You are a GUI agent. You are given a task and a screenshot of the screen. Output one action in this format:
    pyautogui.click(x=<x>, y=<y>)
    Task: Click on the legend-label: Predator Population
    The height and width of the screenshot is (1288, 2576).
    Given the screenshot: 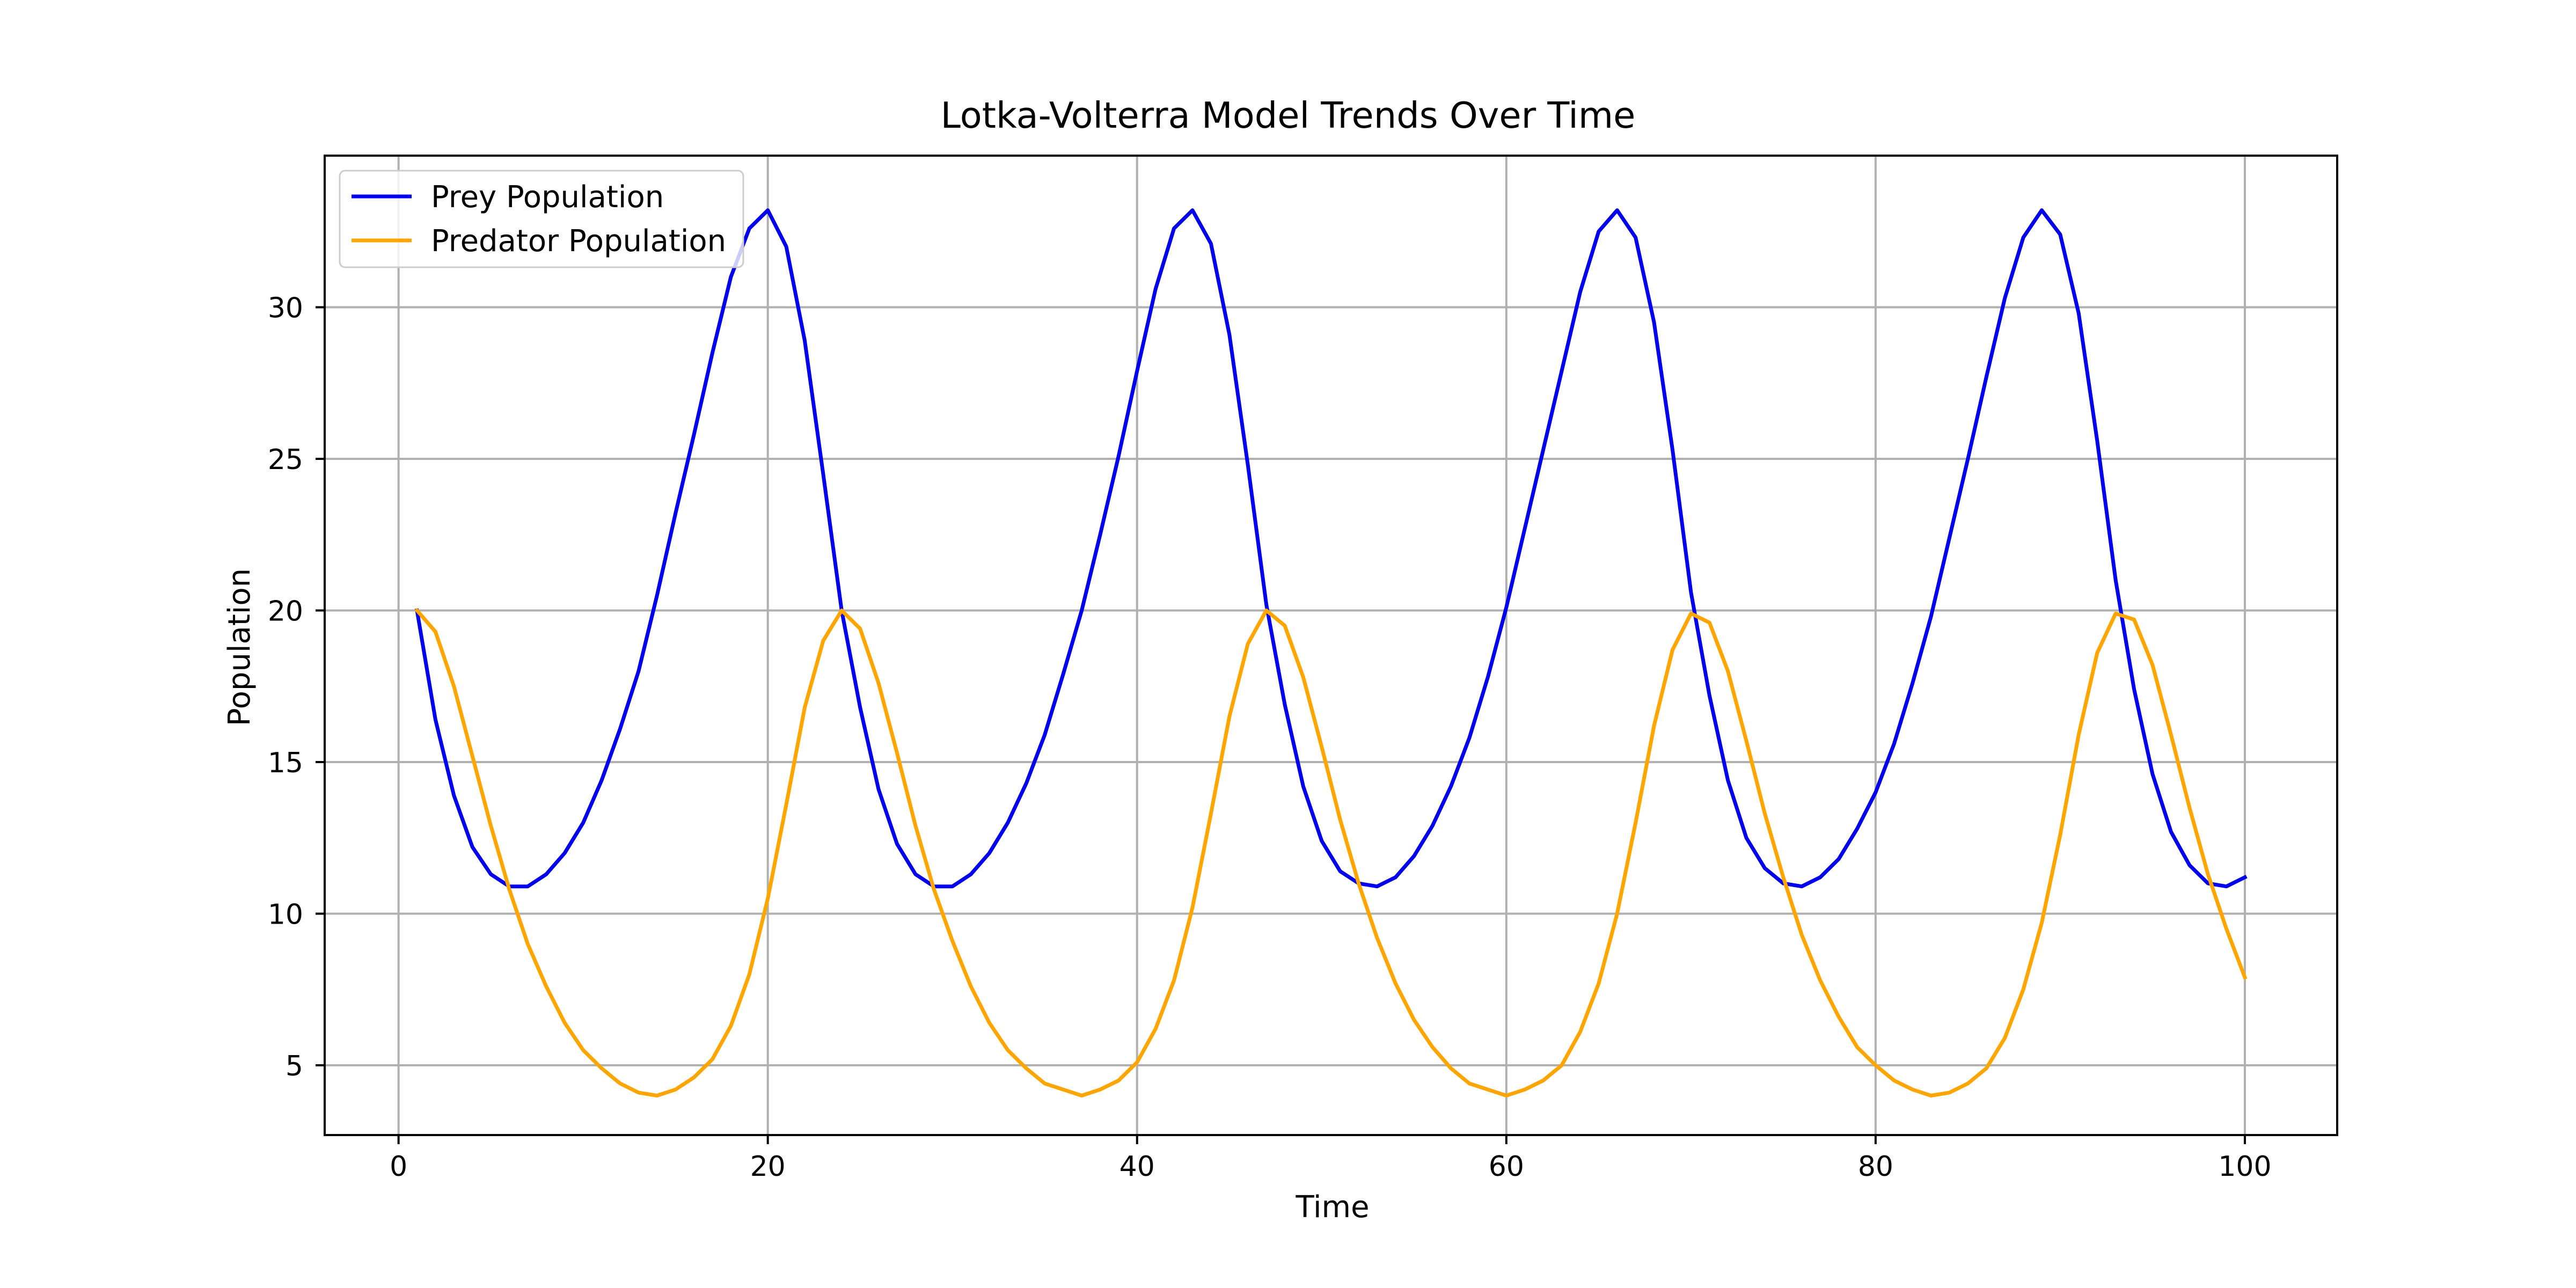 What is the action you would take?
    pyautogui.click(x=578, y=241)
    